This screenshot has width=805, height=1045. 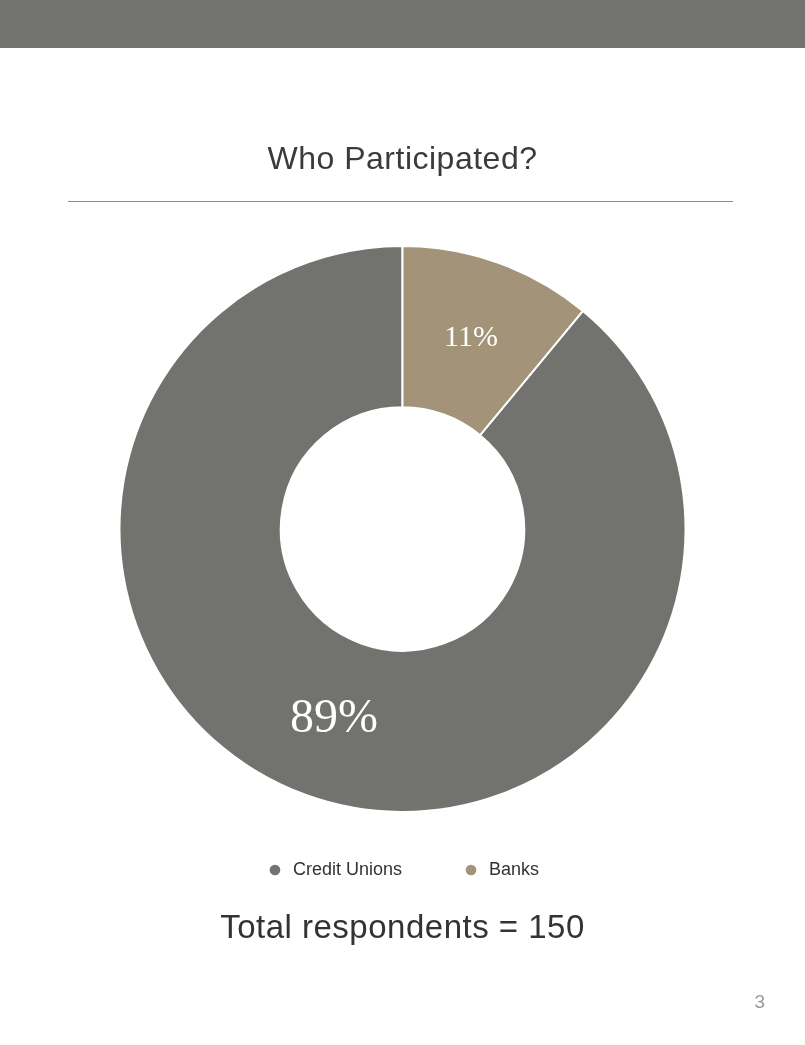 What do you see at coordinates (333, 715) in the screenshot?
I see `data-label: 89%` at bounding box center [333, 715].